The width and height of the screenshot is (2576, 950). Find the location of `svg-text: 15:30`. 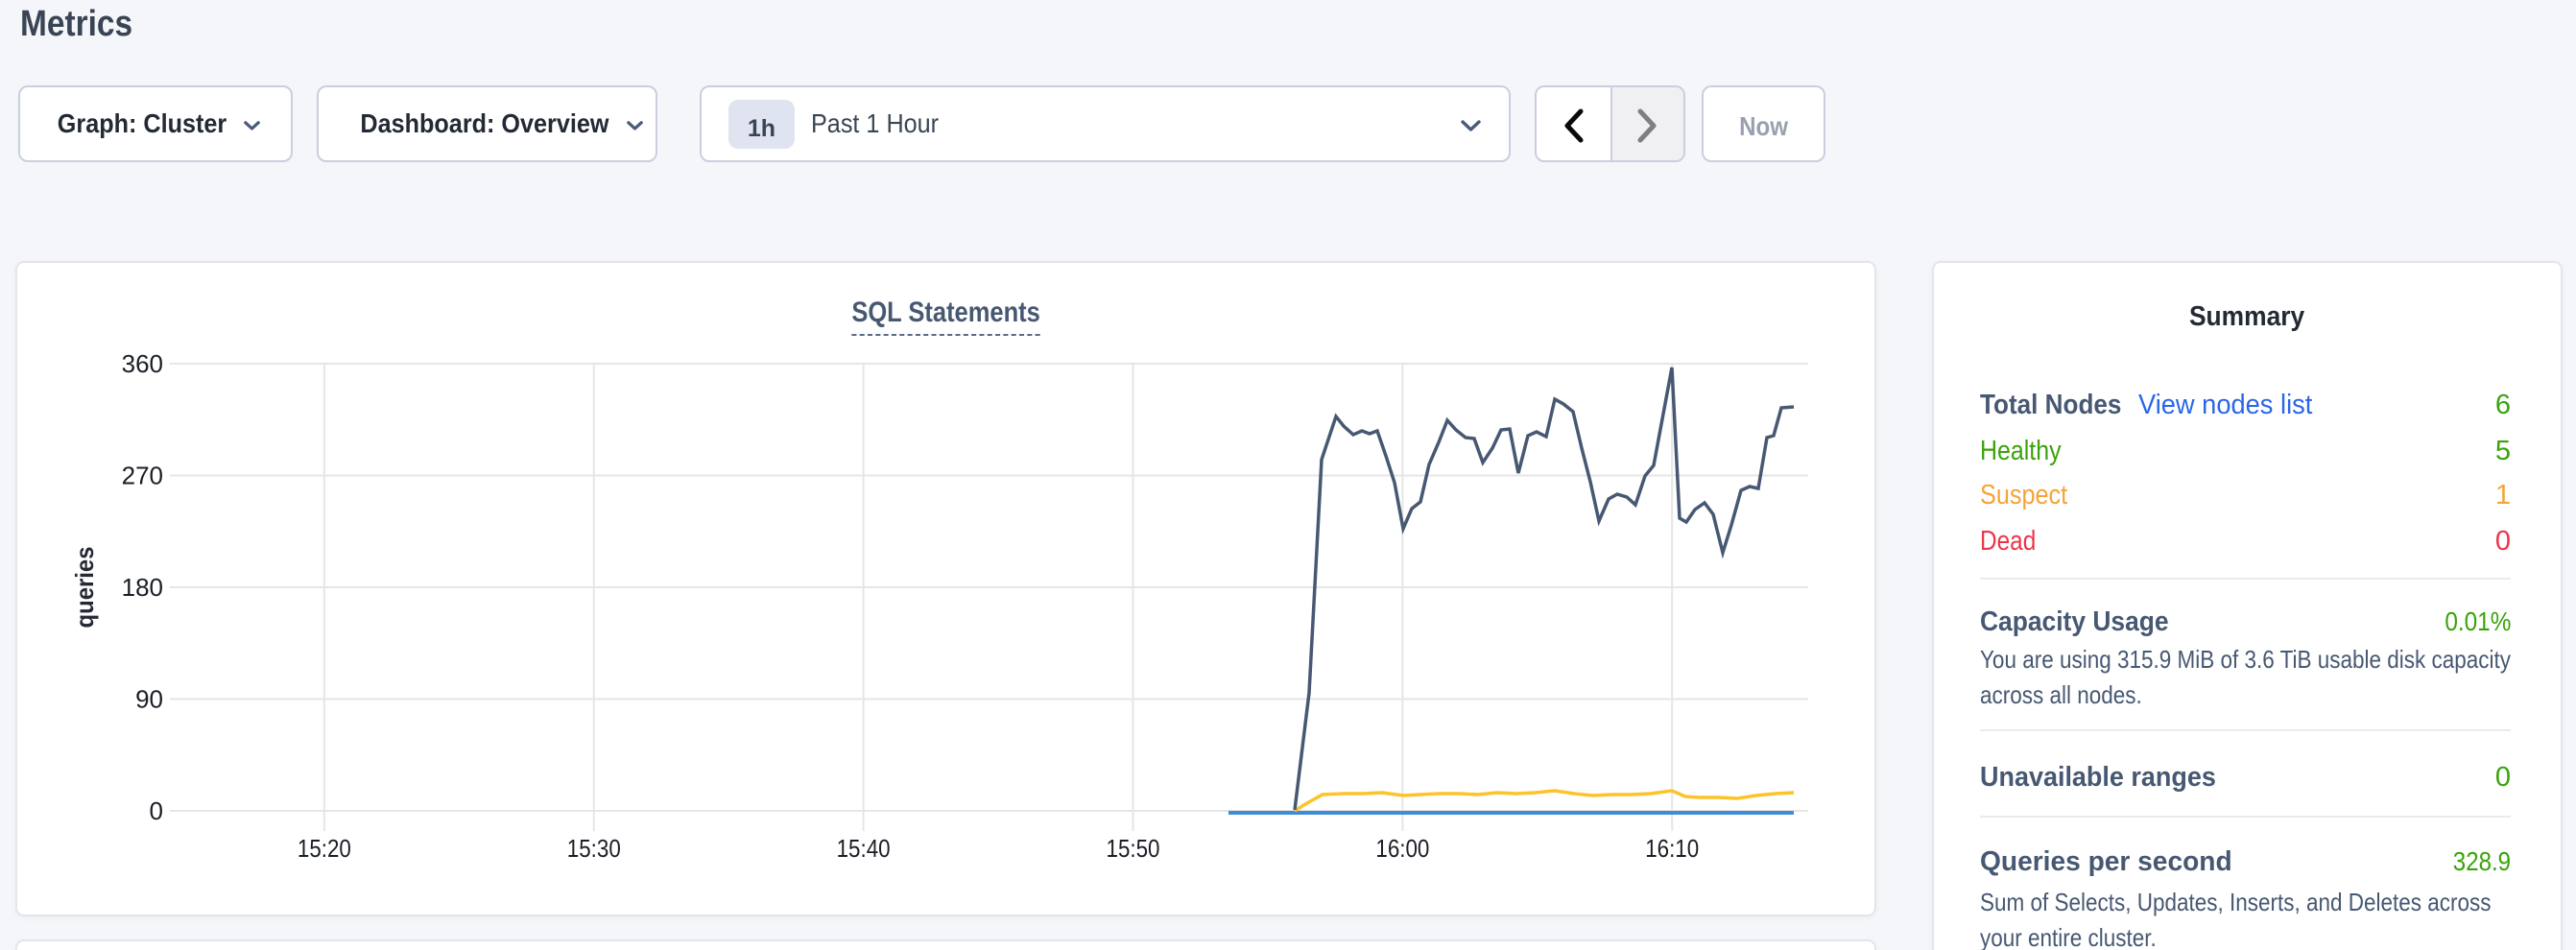

svg-text: 15:30 is located at coordinates (594, 848).